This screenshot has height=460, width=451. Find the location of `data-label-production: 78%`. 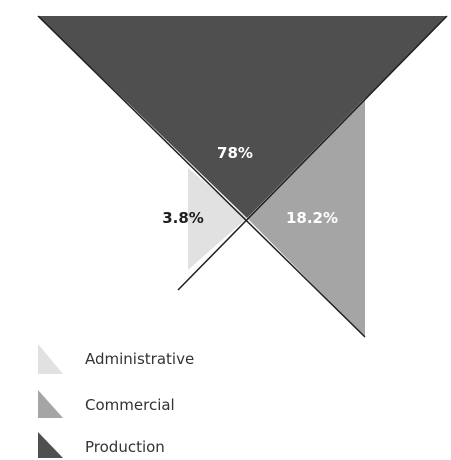

data-label-production: 78% is located at coordinates (235, 153).